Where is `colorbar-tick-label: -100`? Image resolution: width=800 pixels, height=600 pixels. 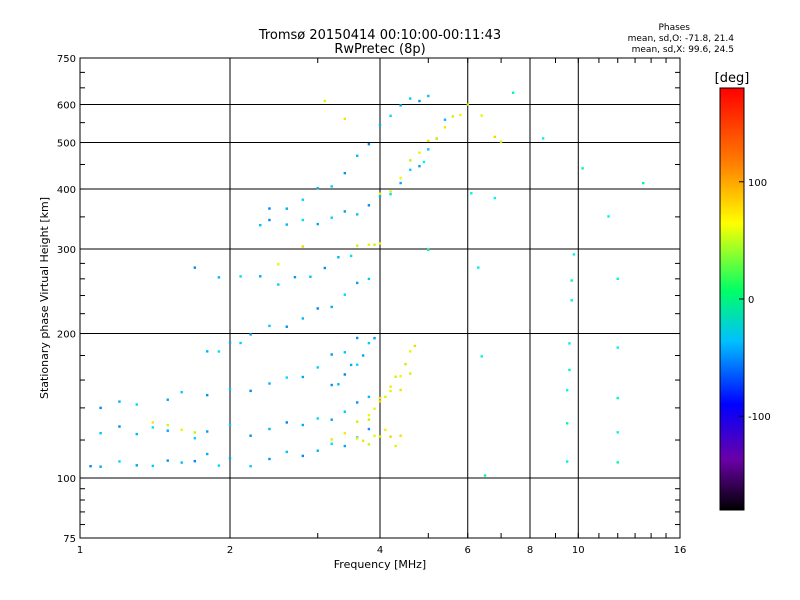
colorbar-tick-label: -100 is located at coordinates (759, 417).